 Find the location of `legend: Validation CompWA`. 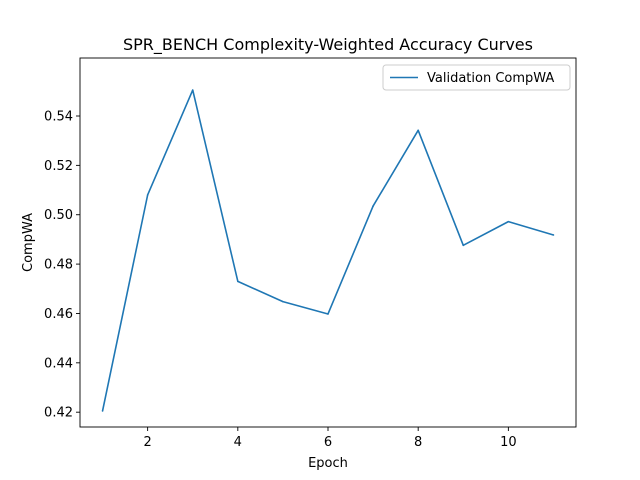

legend: Validation CompWA is located at coordinates (476, 77).